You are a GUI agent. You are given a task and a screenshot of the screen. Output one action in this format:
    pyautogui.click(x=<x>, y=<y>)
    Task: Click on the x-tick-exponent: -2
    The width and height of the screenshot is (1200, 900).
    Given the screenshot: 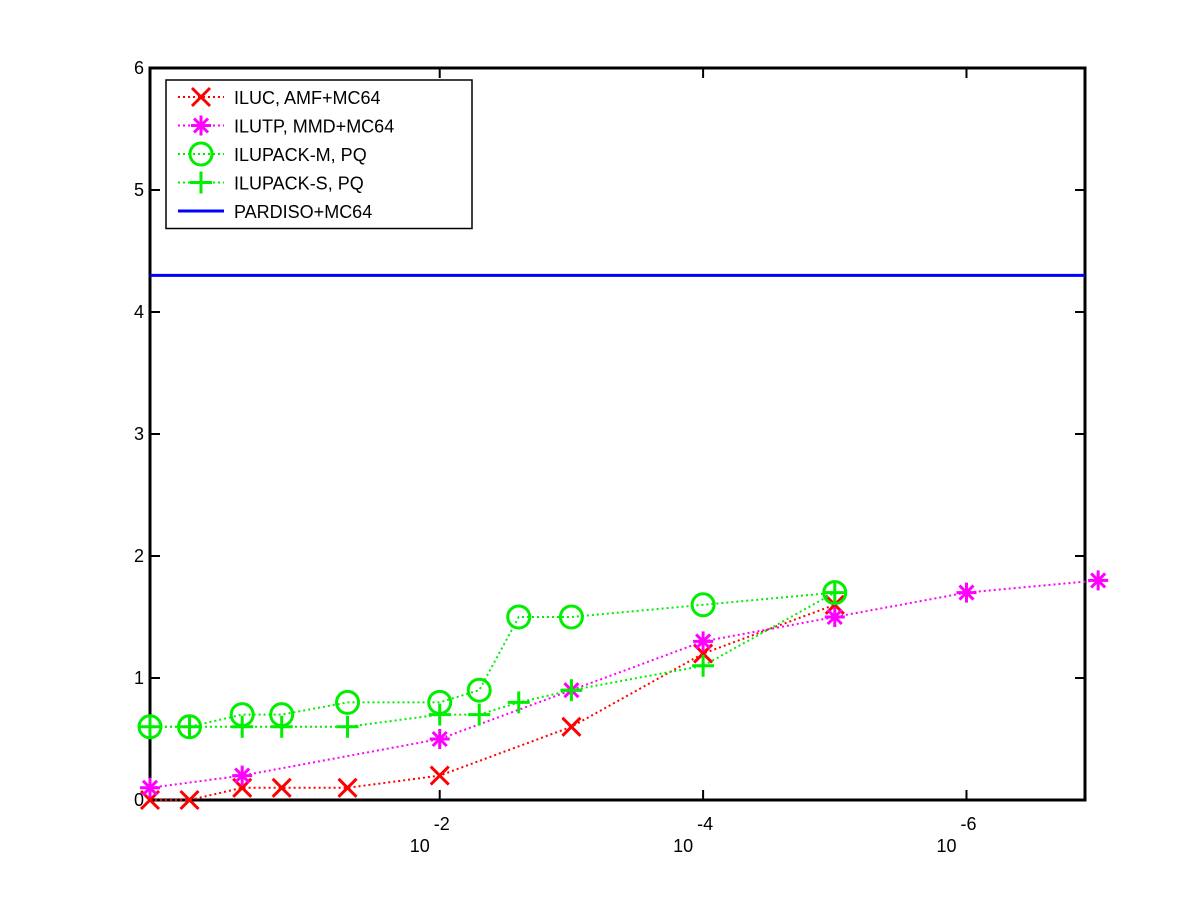 What is the action you would take?
    pyautogui.click(x=442, y=824)
    